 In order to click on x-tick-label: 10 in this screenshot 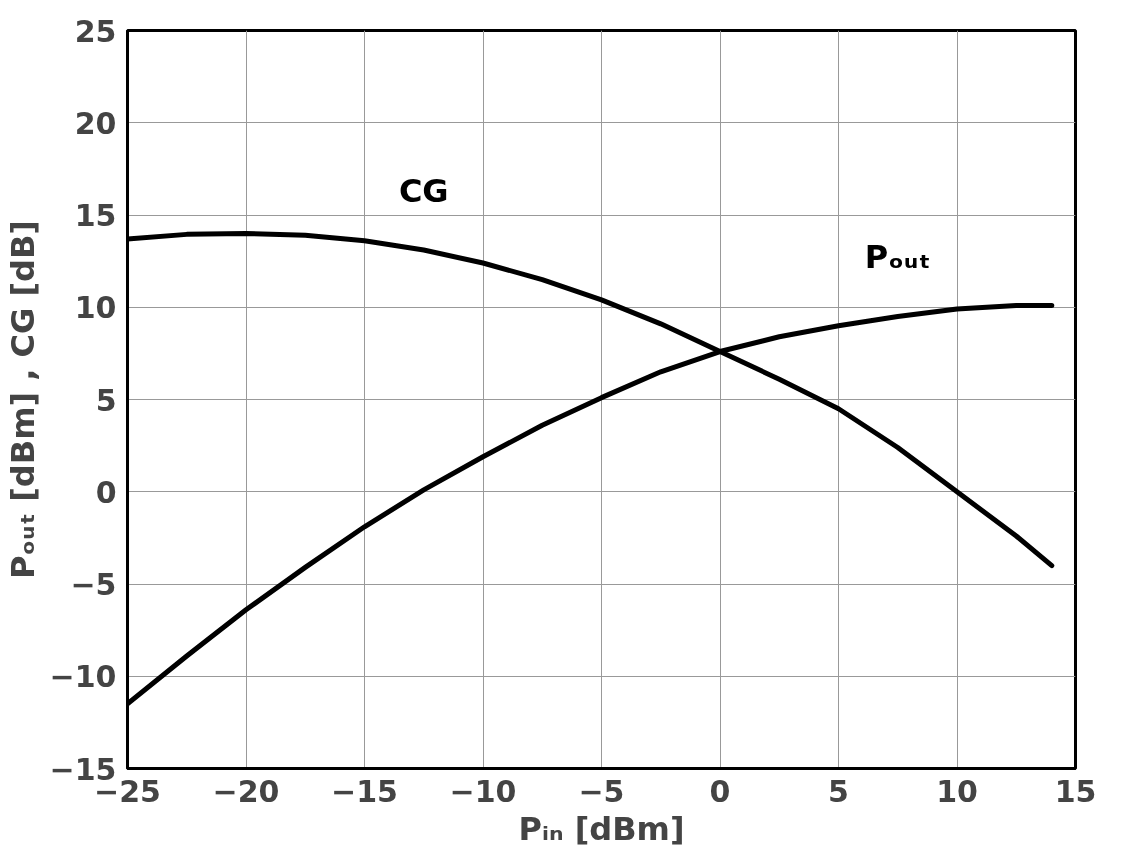, I will do `click(957, 791)`.